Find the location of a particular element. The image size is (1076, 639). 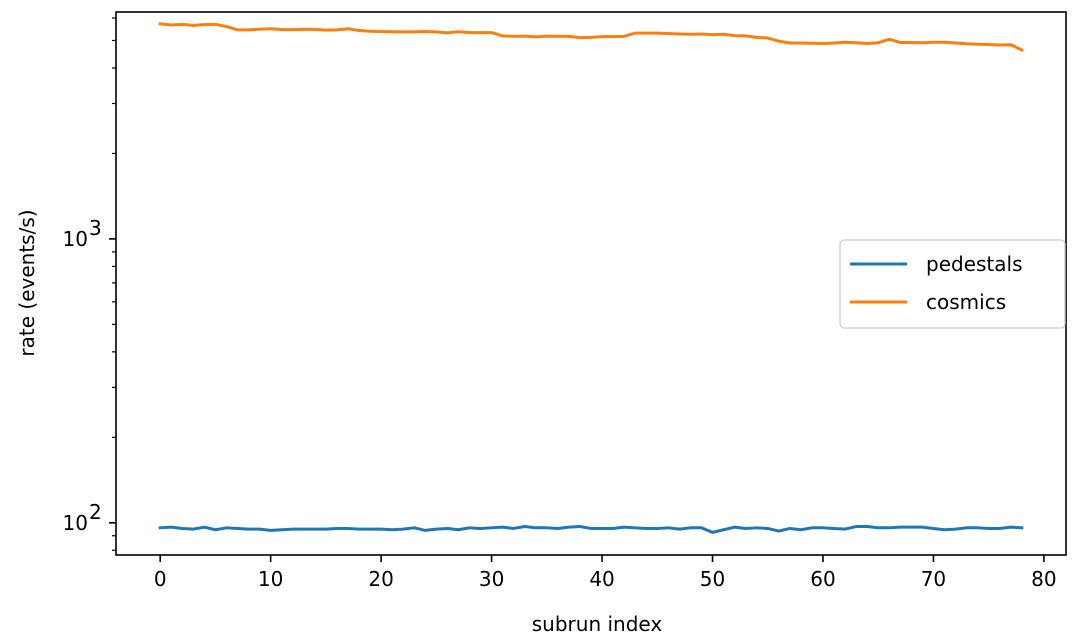

x-axis-label: subrun index is located at coordinates (597, 624).